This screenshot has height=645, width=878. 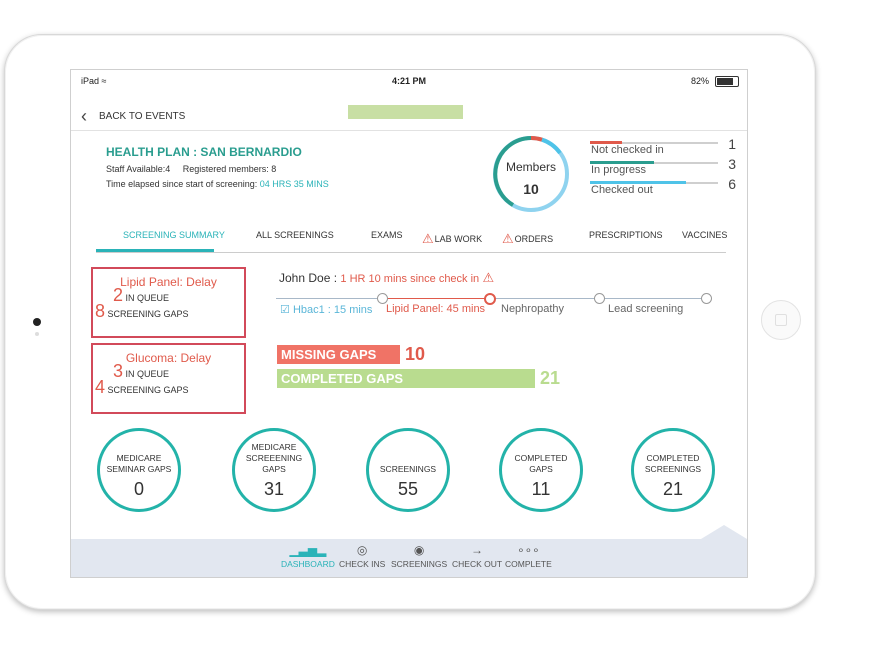 What do you see at coordinates (326, 310) in the screenshot?
I see `timeline-step: ☑ Hbac1 : 15 mins` at bounding box center [326, 310].